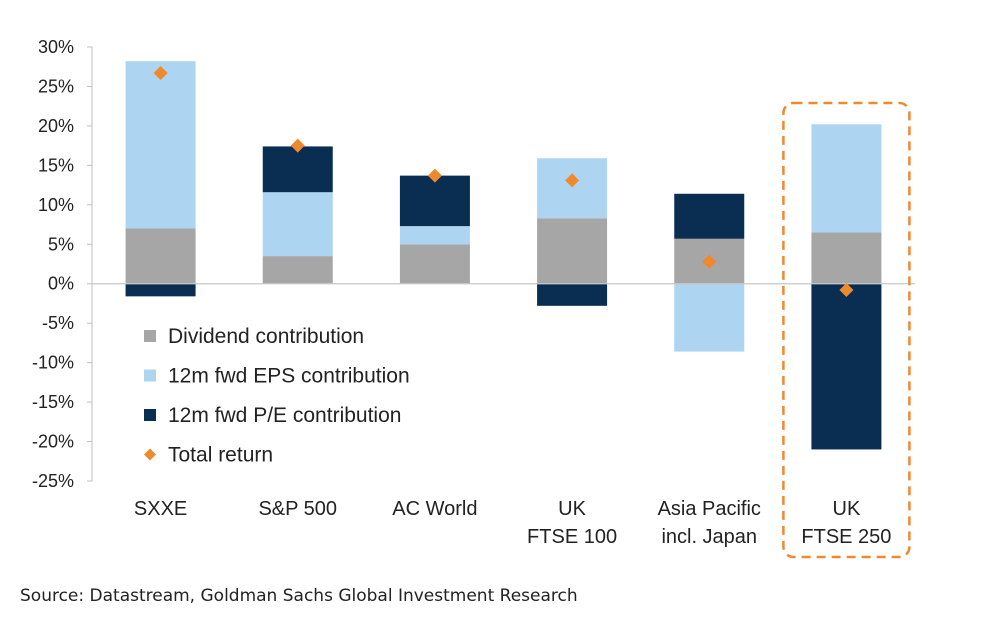 The width and height of the screenshot is (1004, 628). I want to click on y-tick-label: -15%, so click(53, 402).